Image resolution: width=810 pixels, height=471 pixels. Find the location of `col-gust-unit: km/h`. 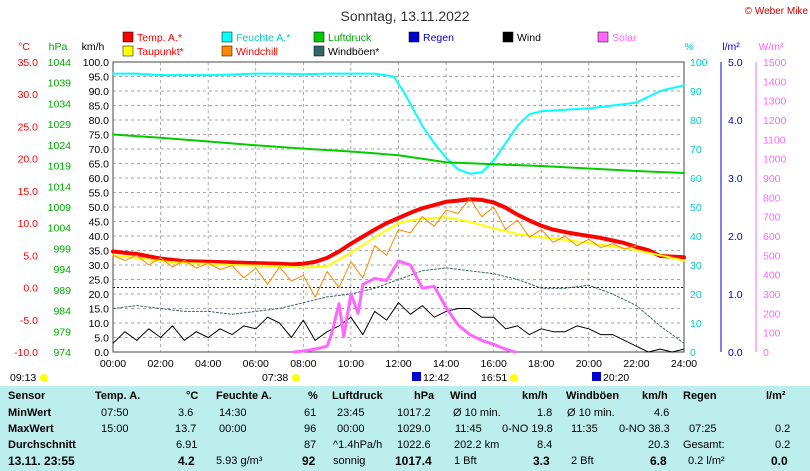

col-gust-unit: km/h is located at coordinates (655, 396).